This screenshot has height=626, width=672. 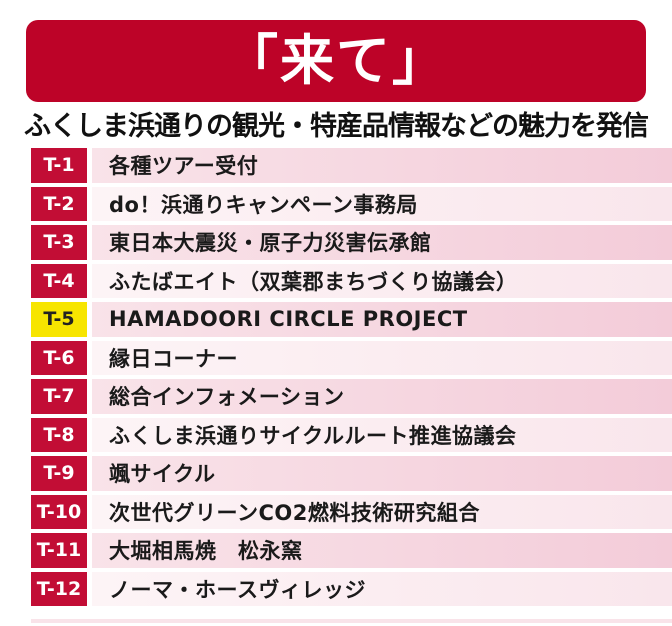 I want to click on list-item: T-4 ふたばエイト（双葉郡まちづくり協議会）, so click(x=351, y=280).